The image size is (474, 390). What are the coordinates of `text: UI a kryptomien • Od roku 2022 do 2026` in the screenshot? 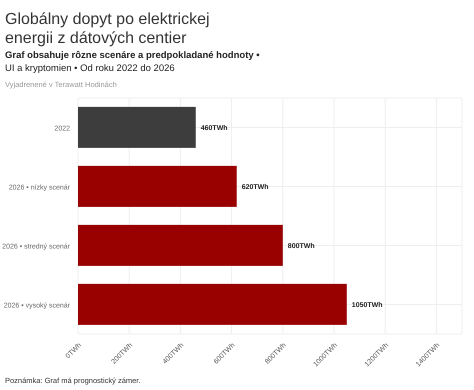 It's located at (90, 68).